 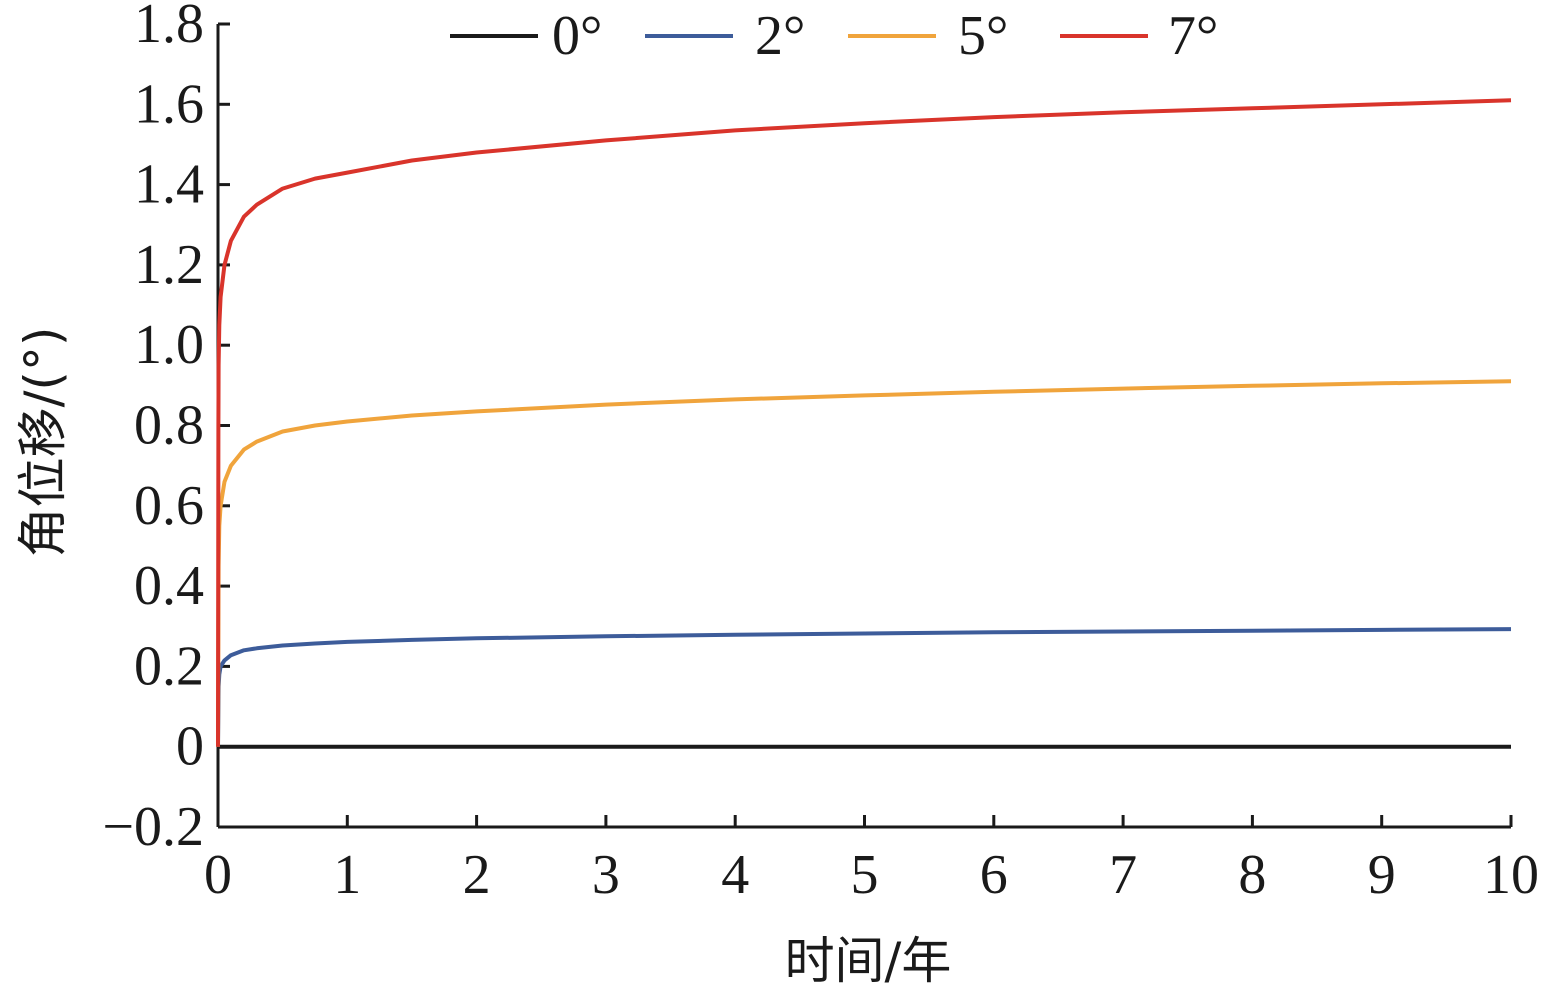 What do you see at coordinates (169, 345) in the screenshot?
I see `y-tick-label: 1.0` at bounding box center [169, 345].